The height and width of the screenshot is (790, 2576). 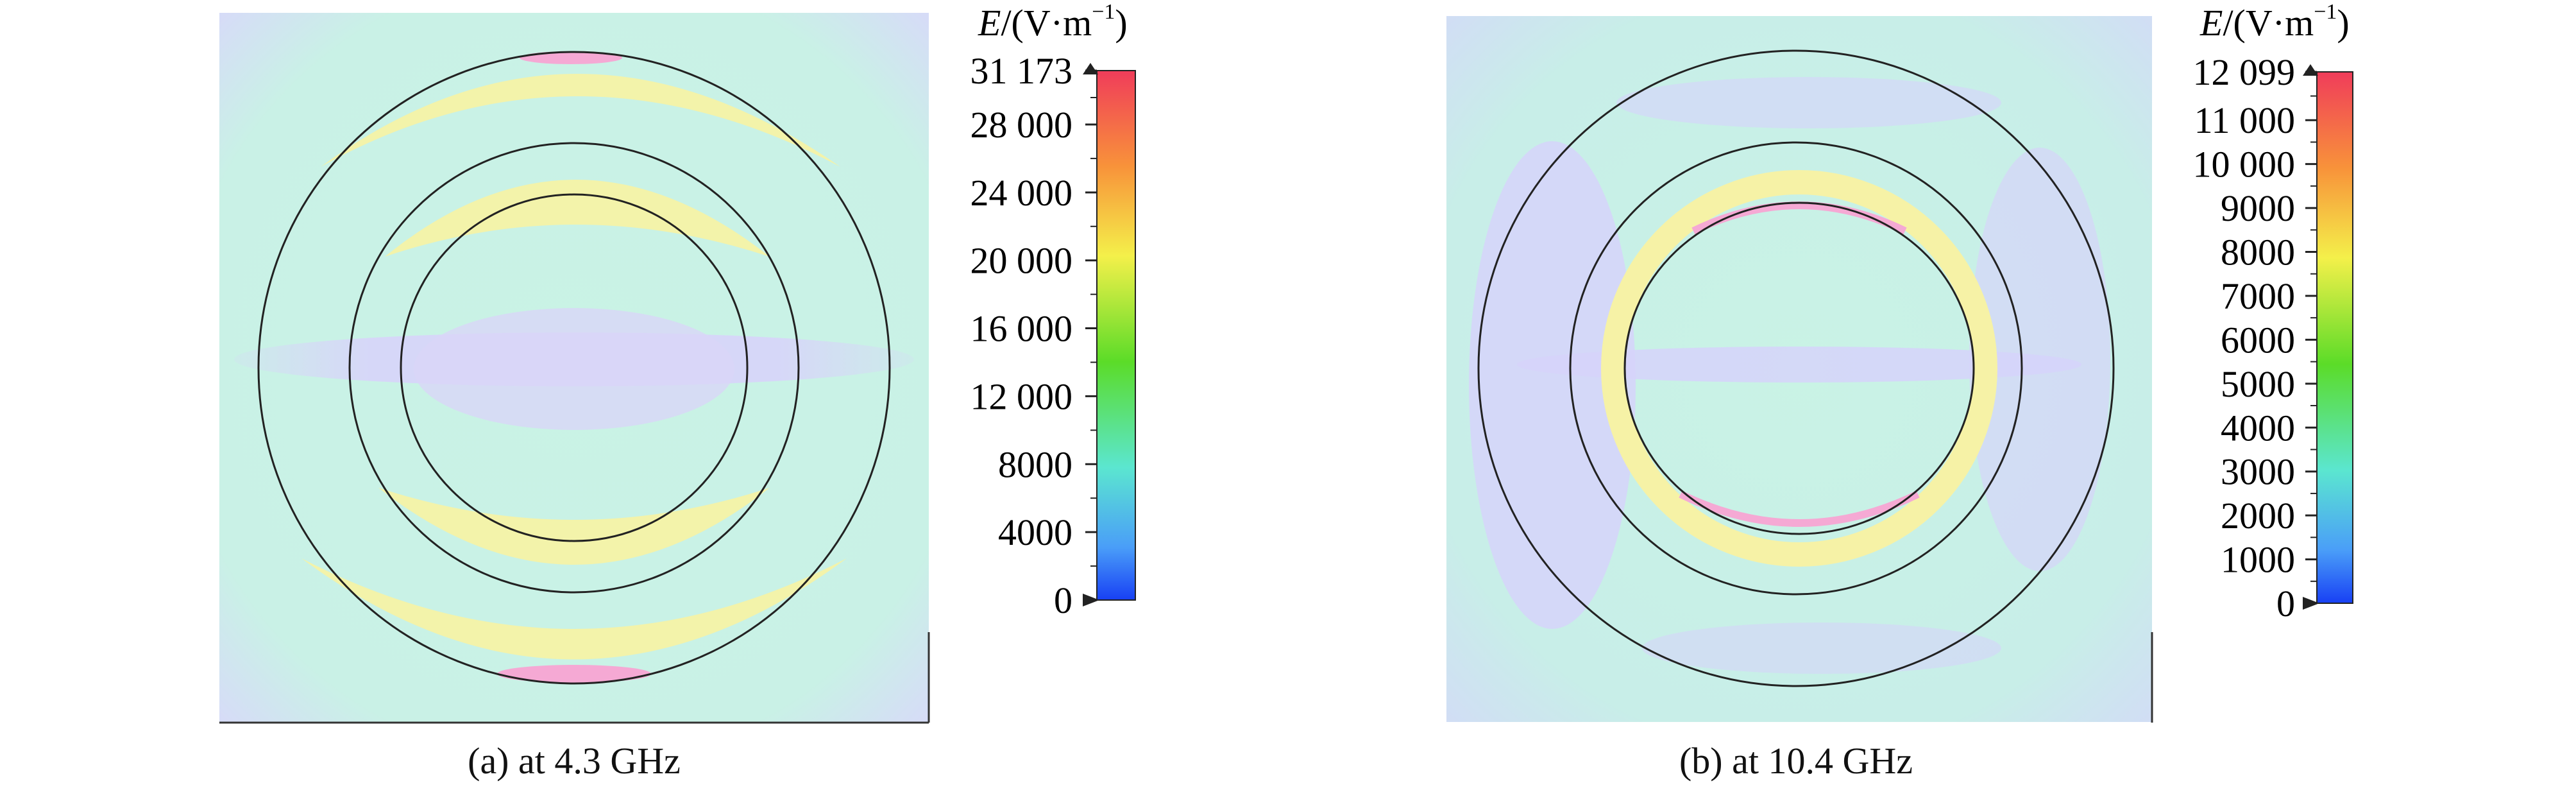 I want to click on colorbar-unit-b: E/(V·m−1), so click(x=2274, y=22).